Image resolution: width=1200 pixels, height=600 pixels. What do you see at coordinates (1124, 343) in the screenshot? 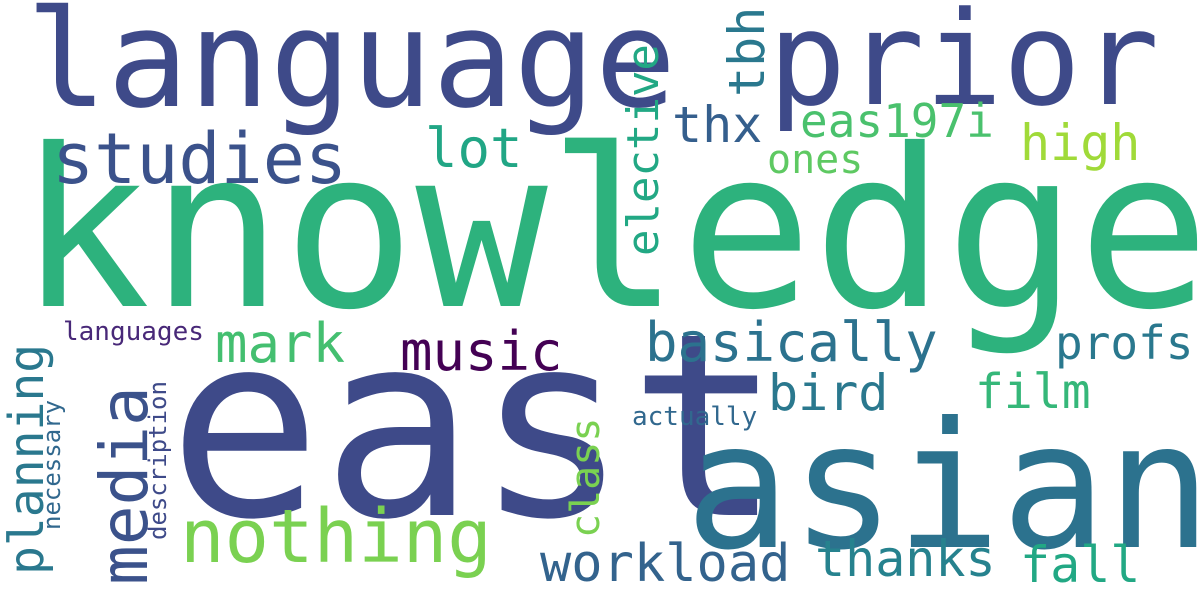
I see `word-profs: profs` at bounding box center [1124, 343].